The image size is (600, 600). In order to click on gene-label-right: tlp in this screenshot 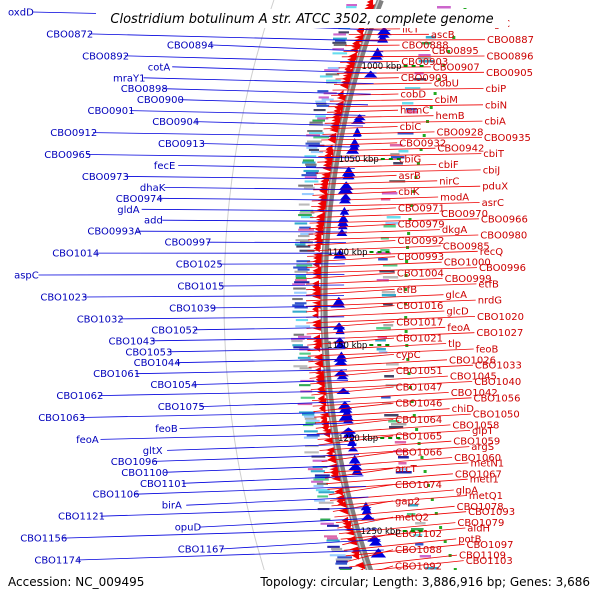, I will do `click(454, 344)`.